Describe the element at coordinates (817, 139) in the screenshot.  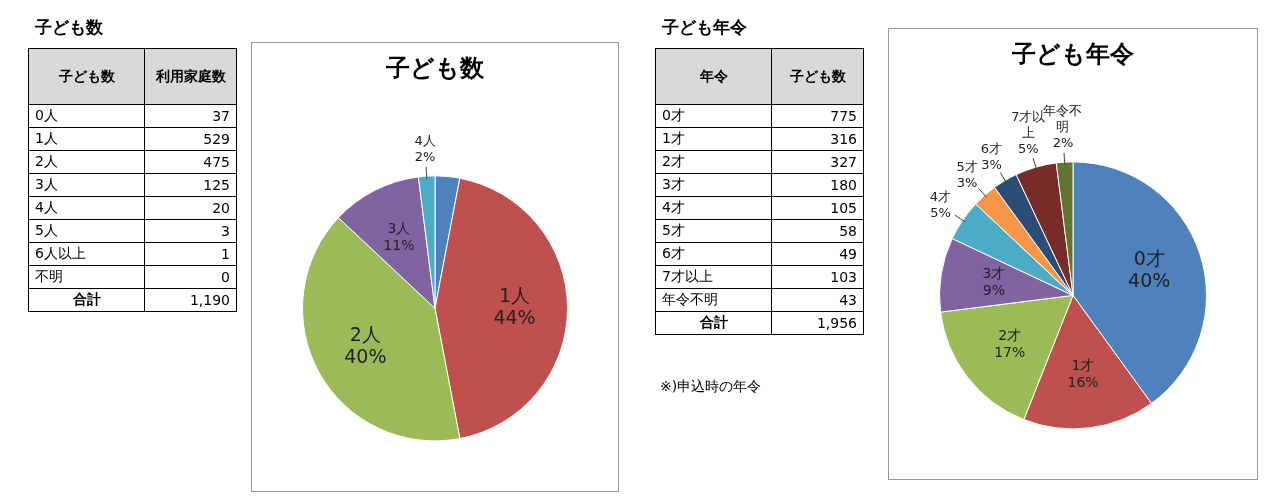
I see `data-label: 316` at that location.